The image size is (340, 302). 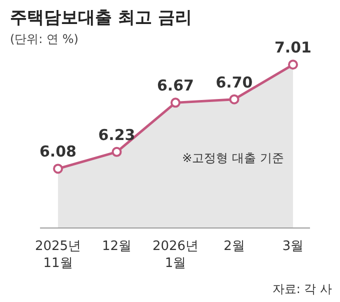 I want to click on data-label: 6.23, so click(x=117, y=135).